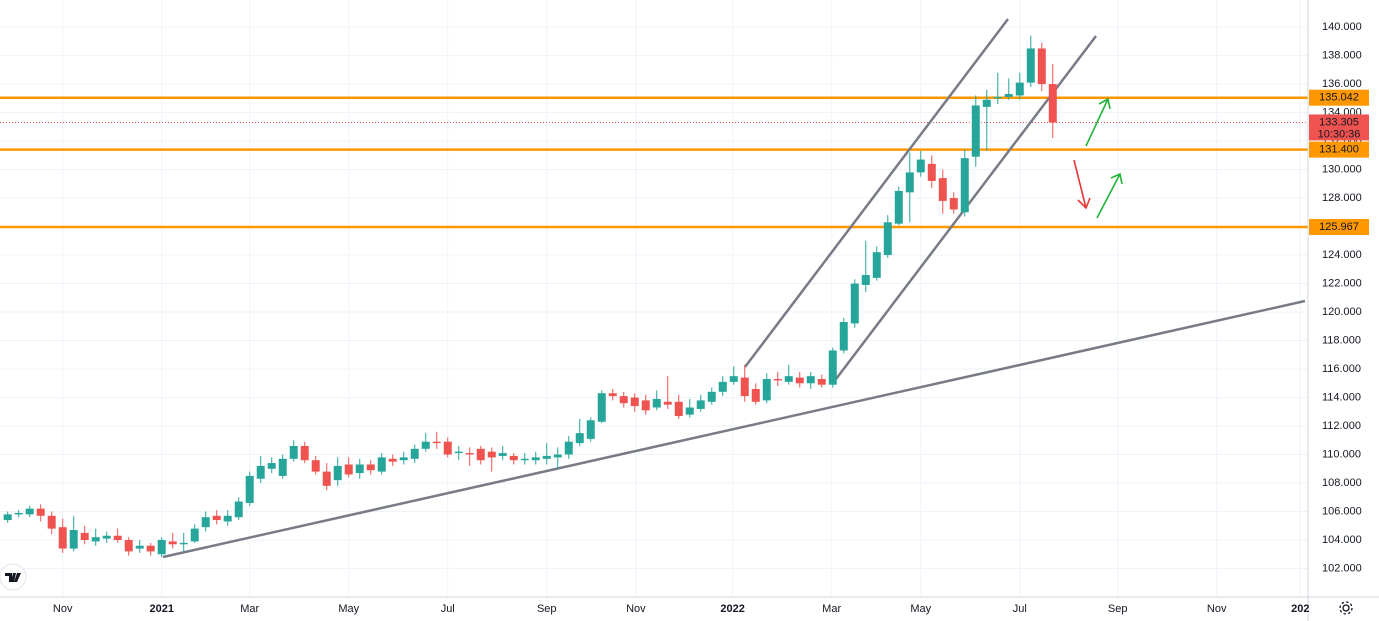 The height and width of the screenshot is (621, 1379). I want to click on last-price-label: 133.305, so click(1339, 122).